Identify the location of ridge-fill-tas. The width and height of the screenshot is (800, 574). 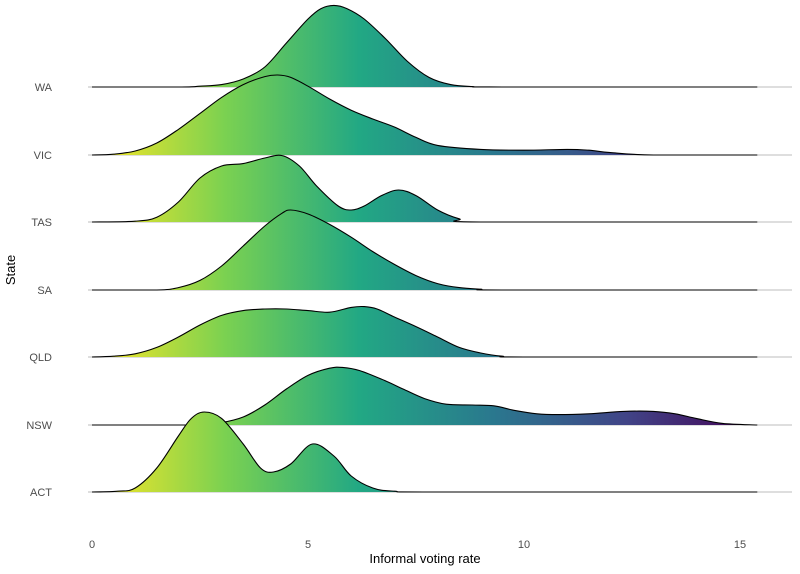
(425, 188).